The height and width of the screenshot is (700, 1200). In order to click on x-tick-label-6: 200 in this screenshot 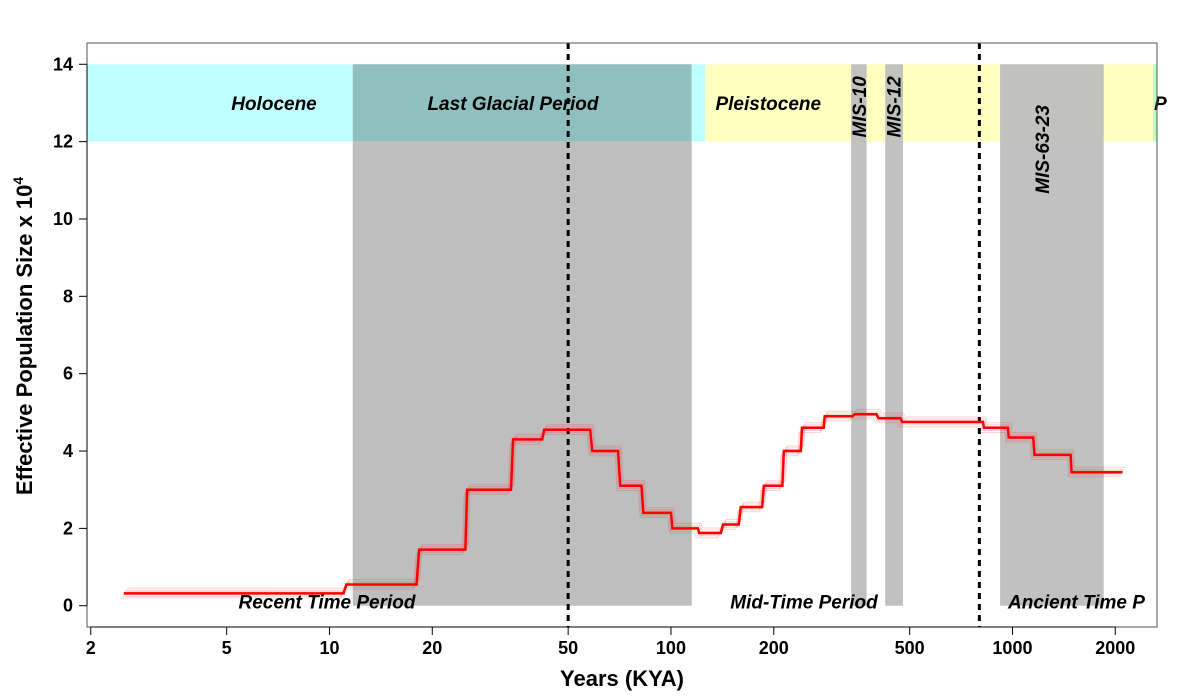, I will do `click(774, 648)`.